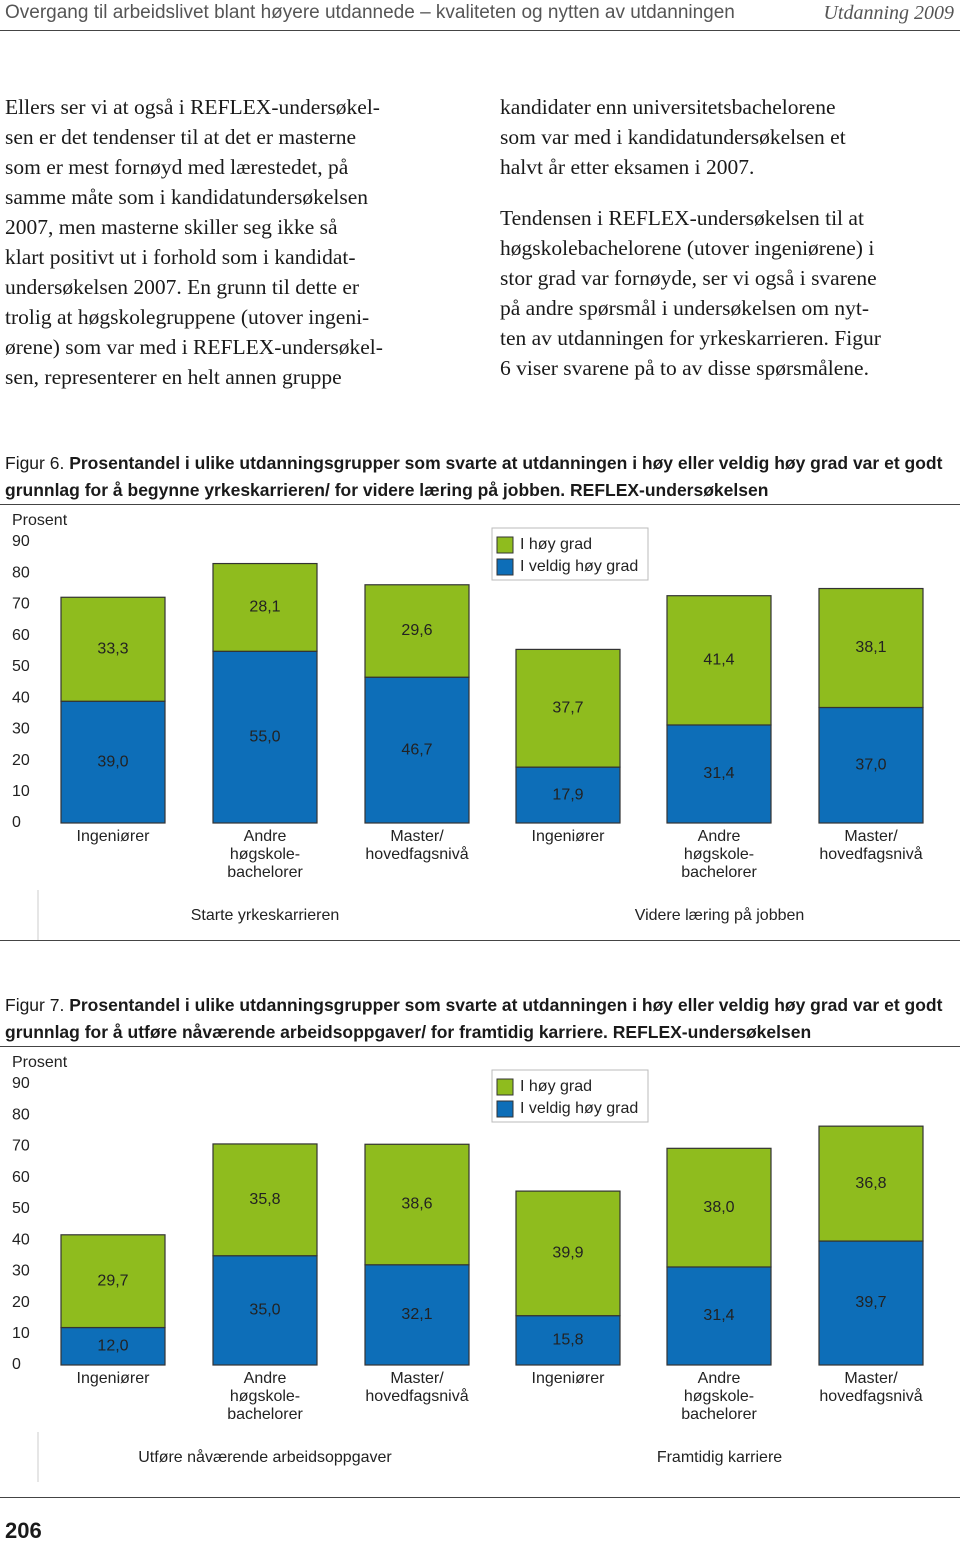 This screenshot has height=1545, width=960. Describe the element at coordinates (23, 1530) in the screenshot. I see `page-number: 206` at that location.